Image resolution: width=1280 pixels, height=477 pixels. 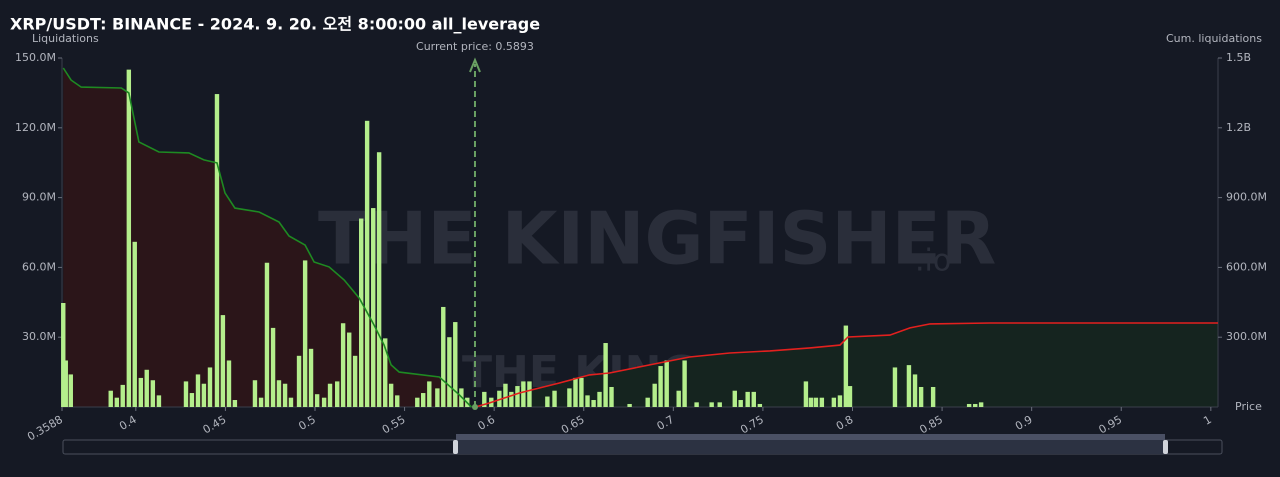 What do you see at coordinates (35, 57) in the screenshot?
I see `y-tick-label: 150.0M` at bounding box center [35, 57].